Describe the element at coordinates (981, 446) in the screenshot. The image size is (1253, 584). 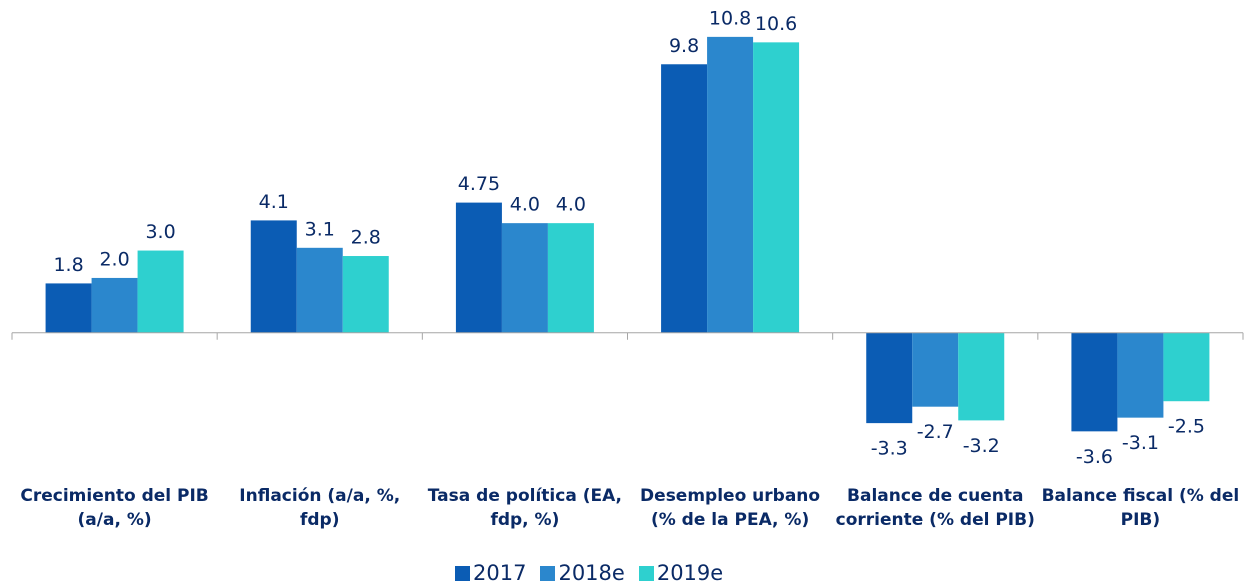
I see `data-label: -3.2` at that location.